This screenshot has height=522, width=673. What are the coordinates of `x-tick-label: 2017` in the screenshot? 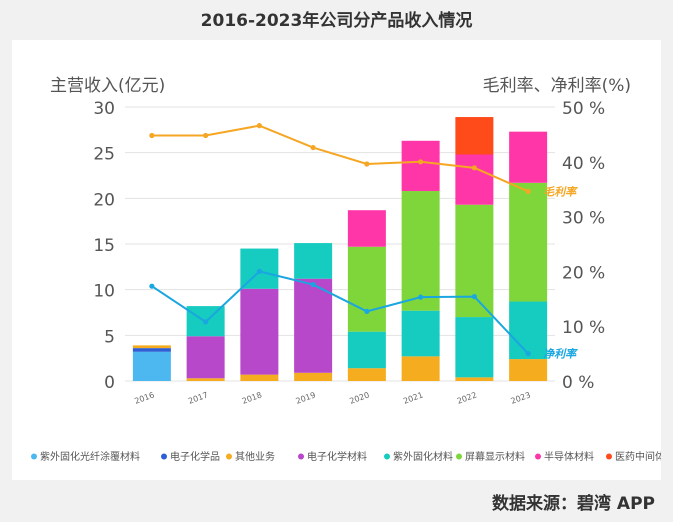 It's located at (198, 397).